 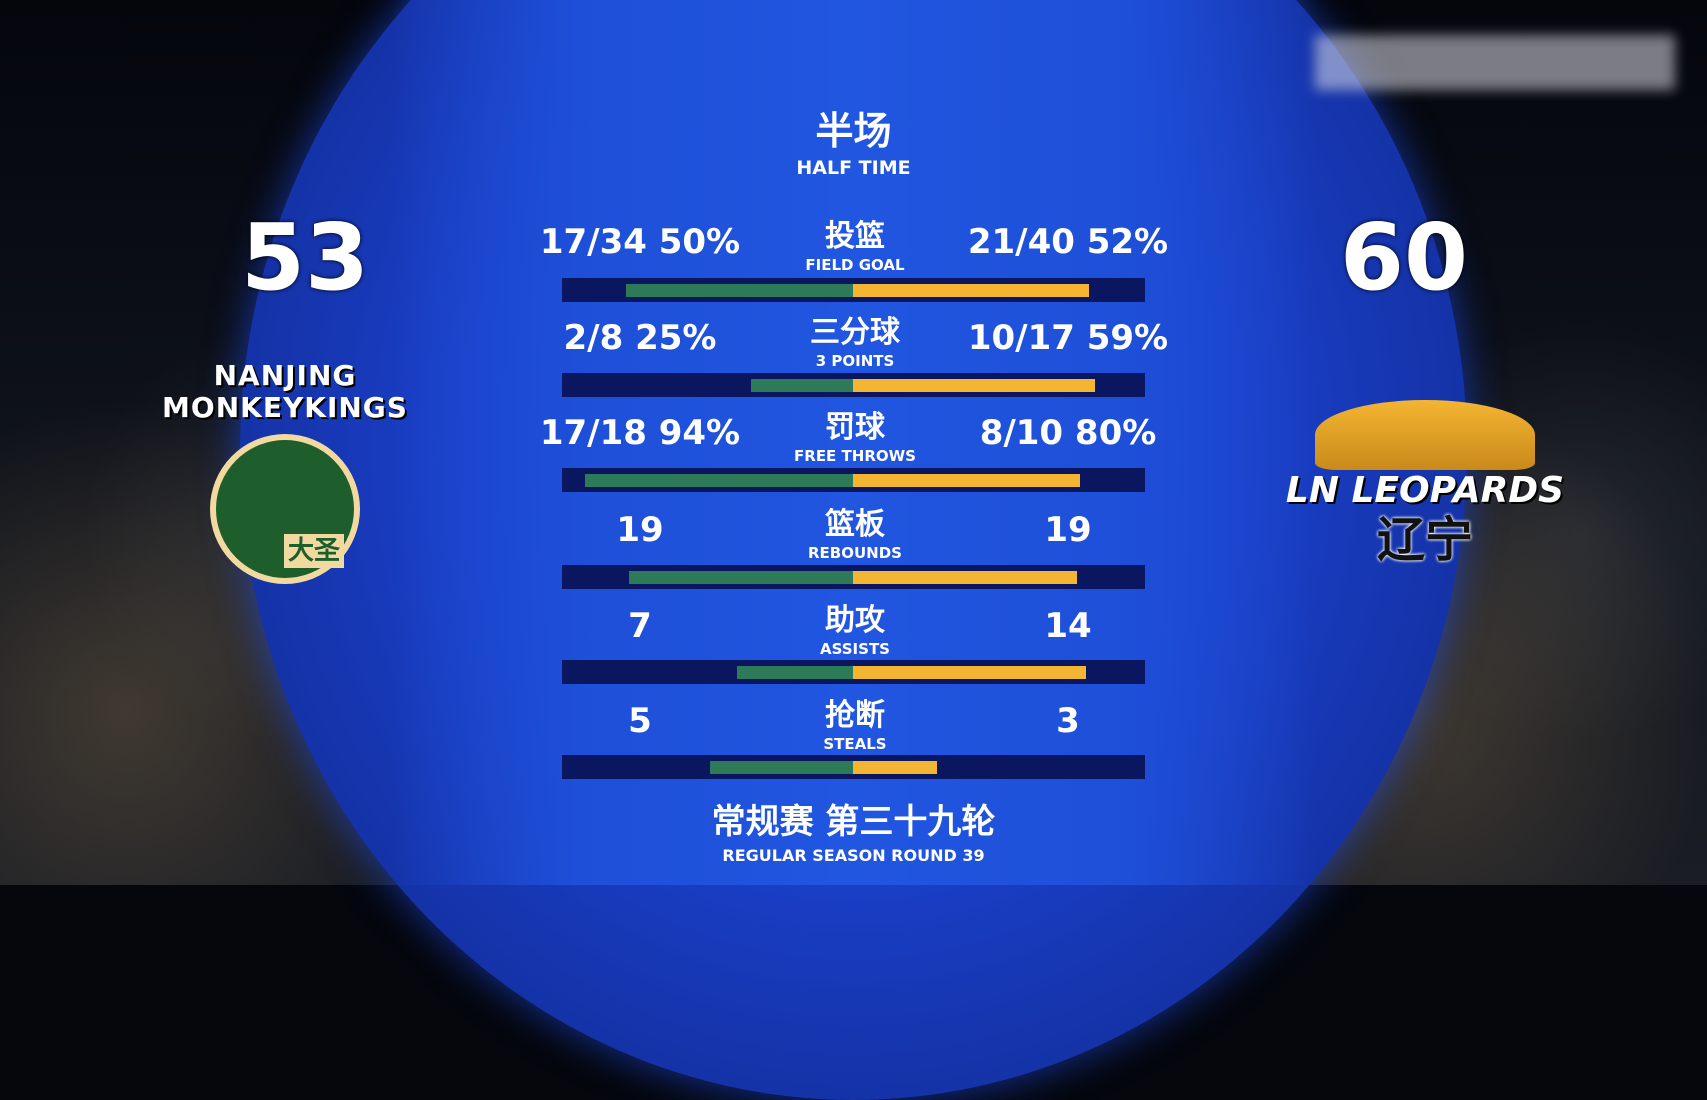 I want to click on away-stat-value: 8/10 80%, so click(x=1068, y=433).